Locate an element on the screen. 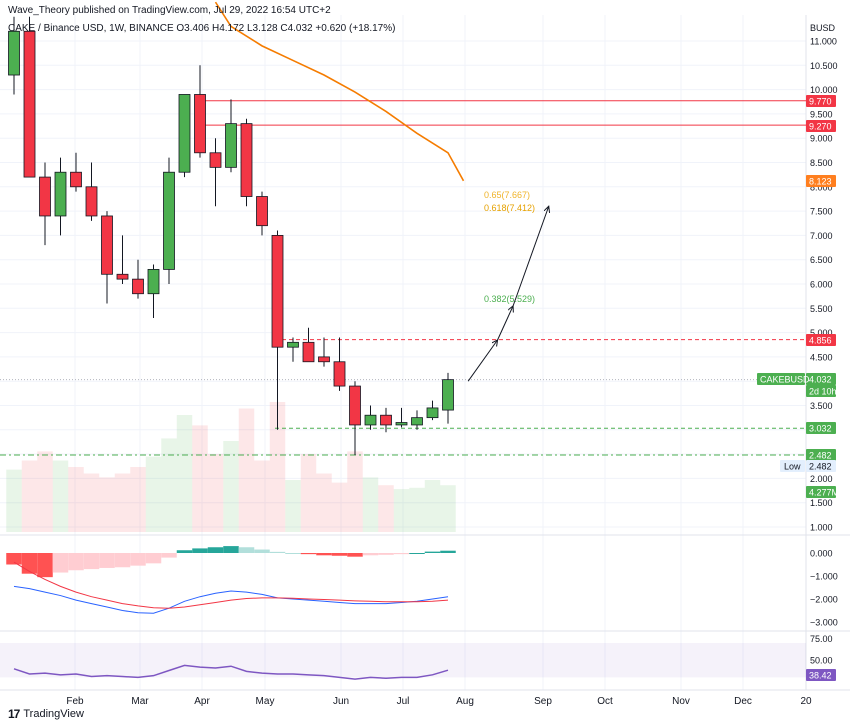  price-tick-label: 9.500 is located at coordinates (821, 114).